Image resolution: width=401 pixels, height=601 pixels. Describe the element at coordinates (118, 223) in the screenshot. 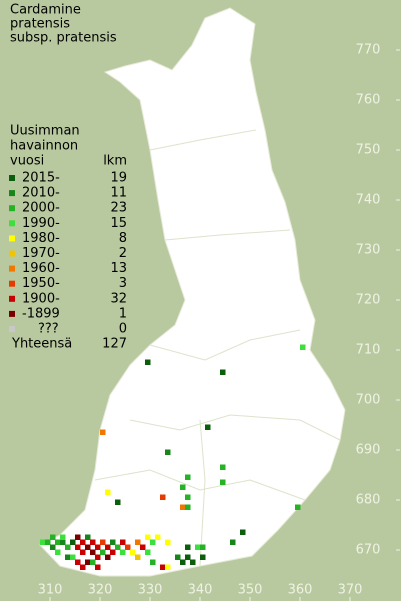

I see `legend-count: 15` at that location.